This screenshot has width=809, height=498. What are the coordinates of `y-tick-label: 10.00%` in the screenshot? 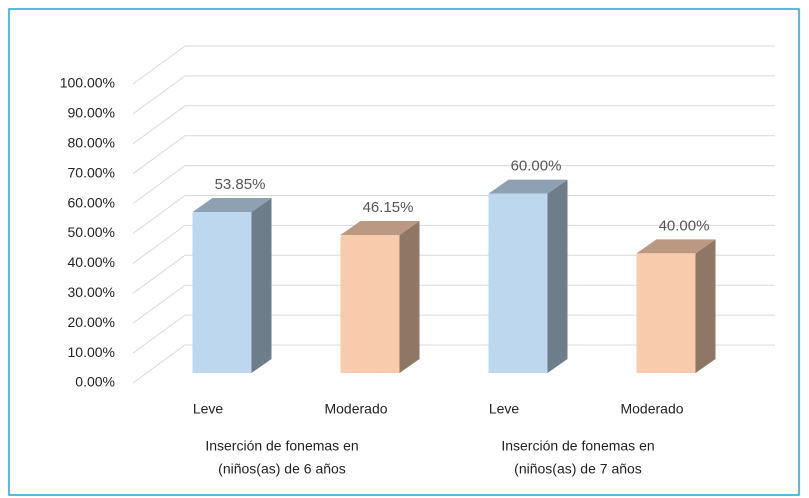 It's located at (91, 352).